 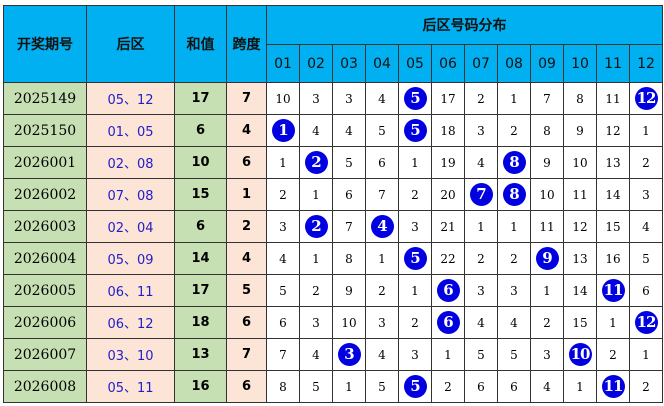 What do you see at coordinates (45, 98) in the screenshot?
I see `cell-issue: 2025149` at bounding box center [45, 98].